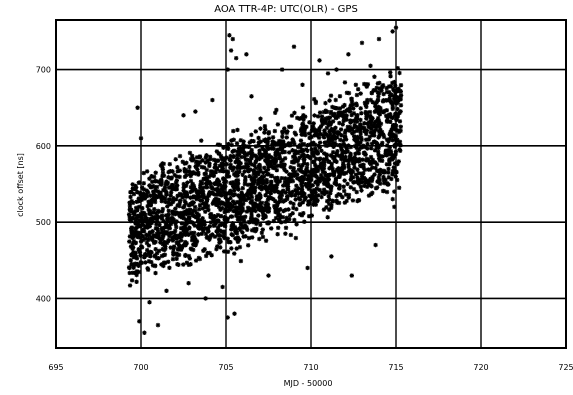  Describe the element at coordinates (286, 9) in the screenshot. I see `chart-title: AOA TTR-4P: UTC(OLR) - GPS` at that location.